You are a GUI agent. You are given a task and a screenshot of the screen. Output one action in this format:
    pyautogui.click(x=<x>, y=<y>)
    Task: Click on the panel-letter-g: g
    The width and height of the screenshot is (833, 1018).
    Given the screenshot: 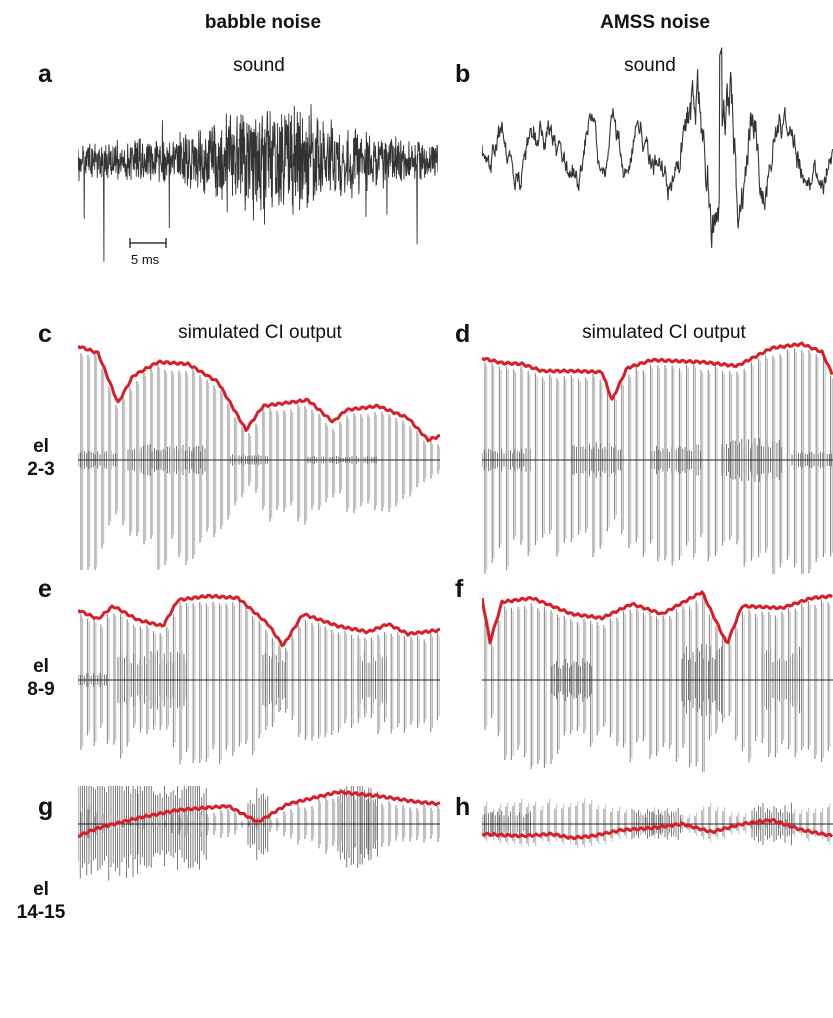 What is the action you would take?
    pyautogui.click(x=46, y=807)
    